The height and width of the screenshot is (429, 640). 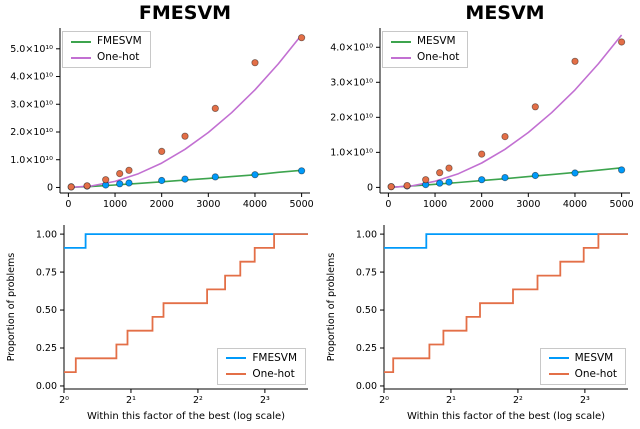 What do you see at coordinates (351, 153) in the screenshot?
I see `y-tick-label: 1.0×10¹⁰` at bounding box center [351, 153].